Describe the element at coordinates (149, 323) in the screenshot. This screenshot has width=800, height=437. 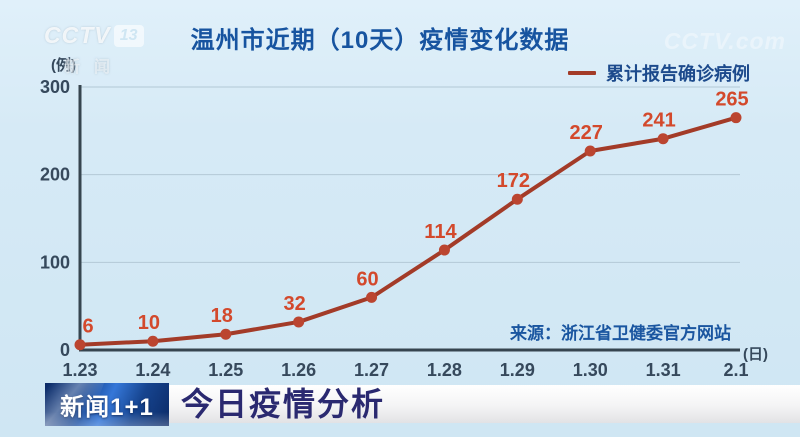
I see `data-label-1.24: 10` at that location.